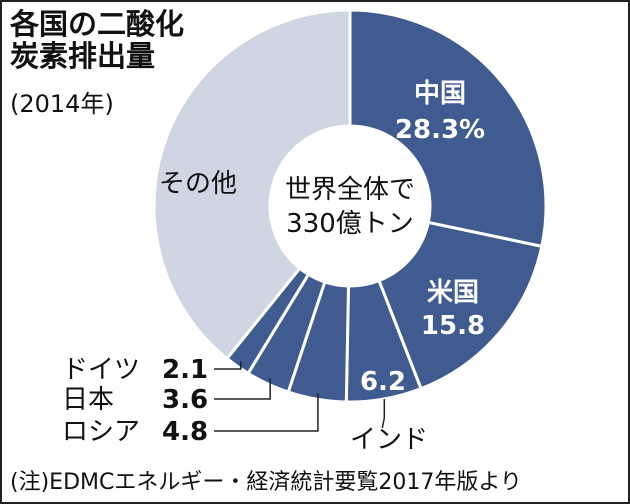 This screenshot has width=630, height=504. I want to click on title-line-1: 各国の二酸化, so click(97, 24).